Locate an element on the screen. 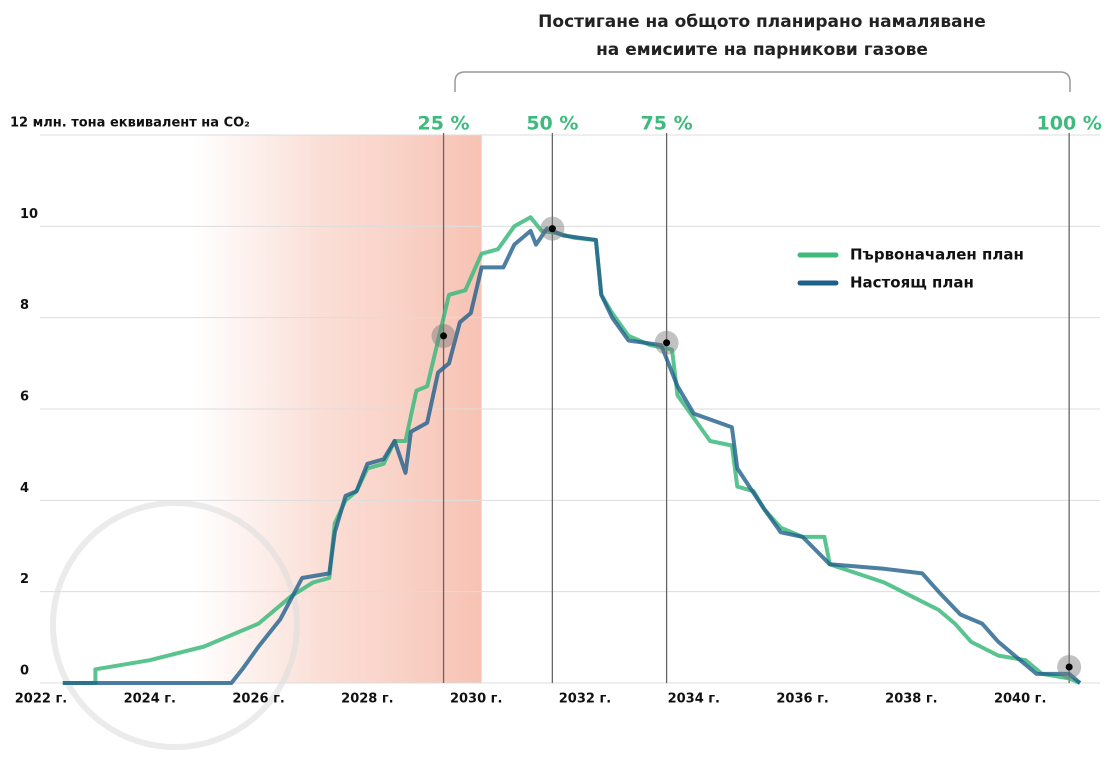 This screenshot has height=760, width=1108. y-tick-label: 4 is located at coordinates (24, 488).